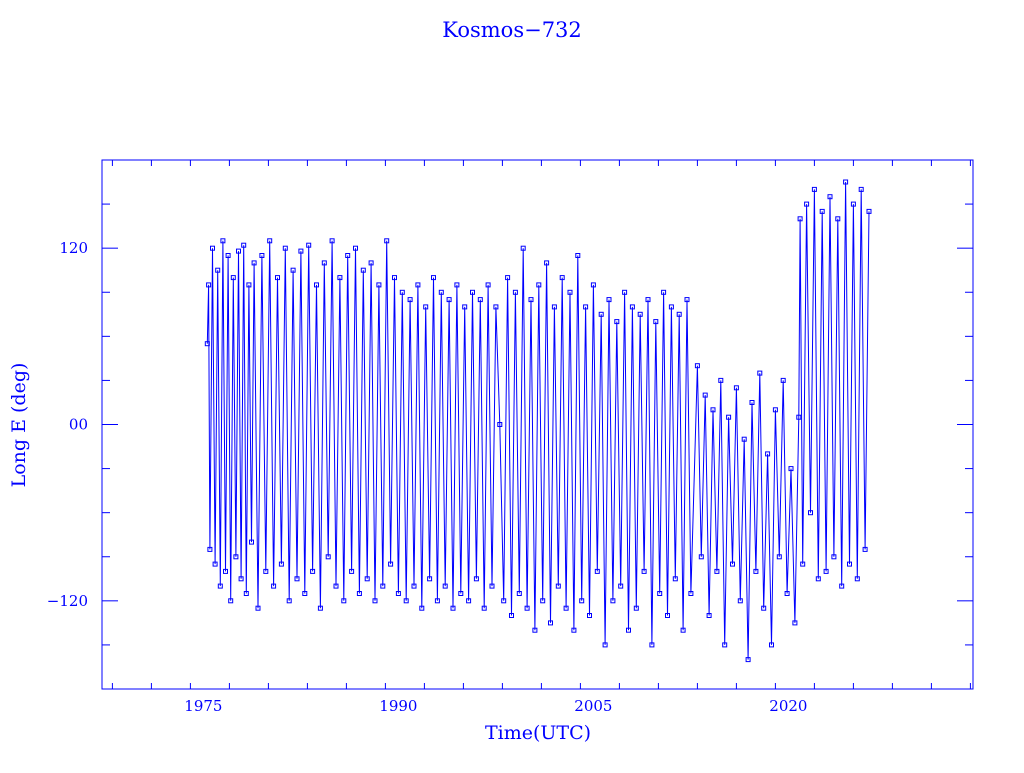  I want to click on y-tick-label: −120, so click(67, 601).